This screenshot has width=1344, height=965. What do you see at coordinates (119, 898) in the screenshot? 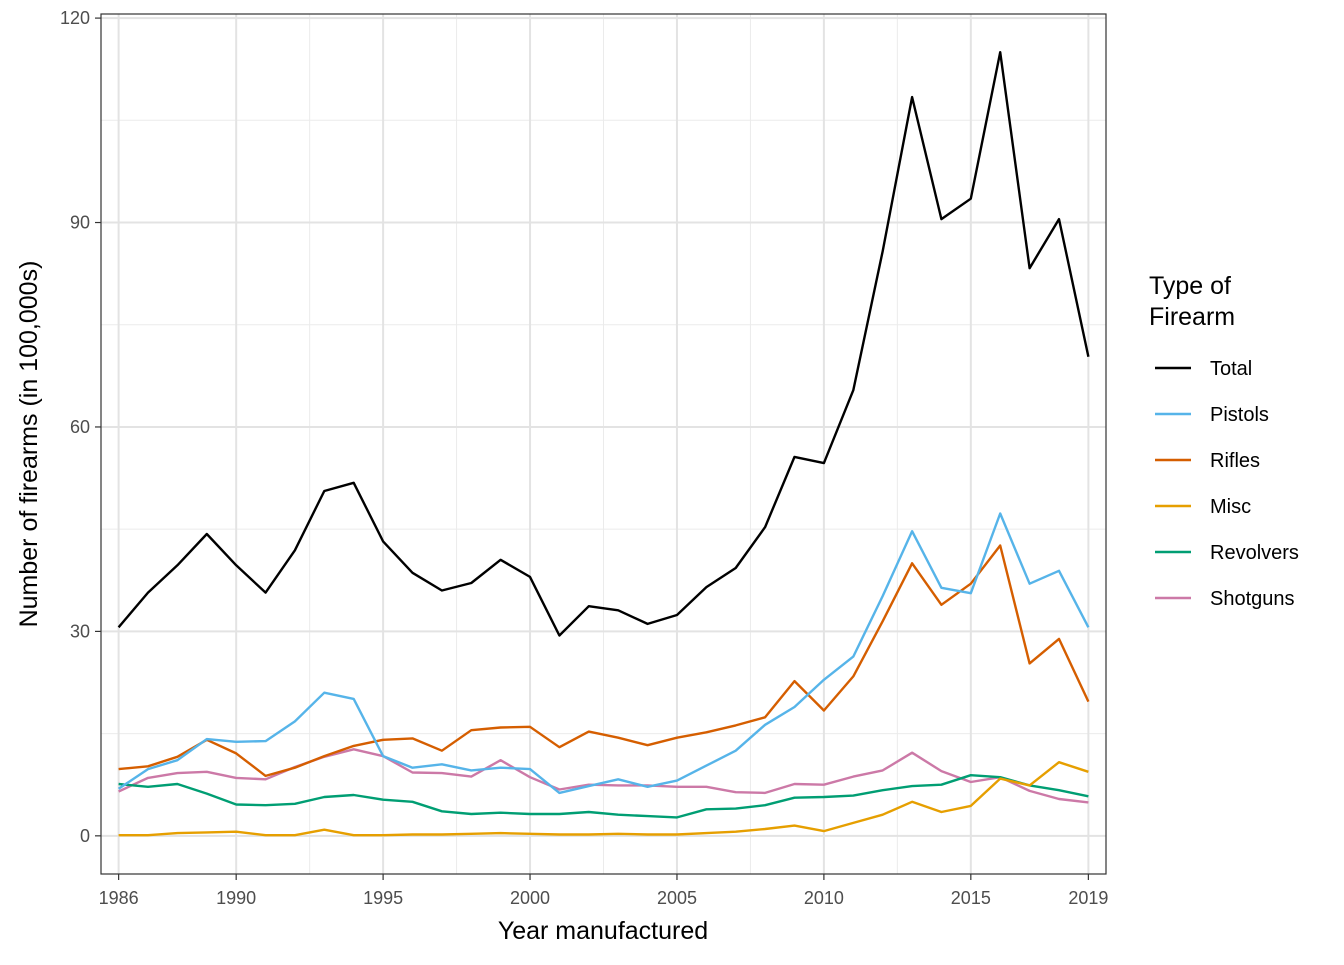
I see `x-tick-label: 1986` at bounding box center [119, 898].